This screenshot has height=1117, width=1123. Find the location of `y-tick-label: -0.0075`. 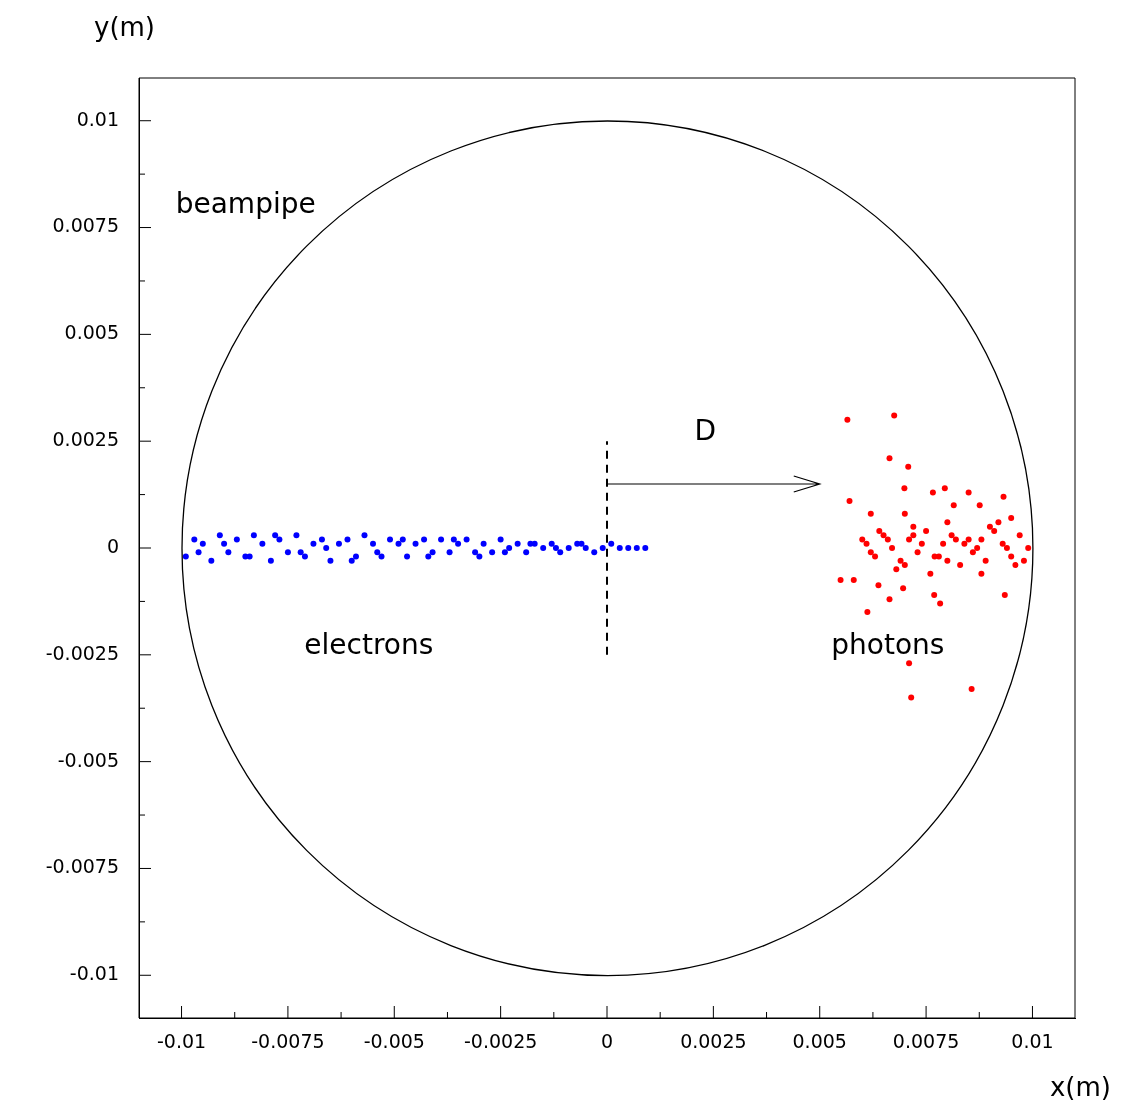

y-tick-label: -0.0075 is located at coordinates (82, 866).